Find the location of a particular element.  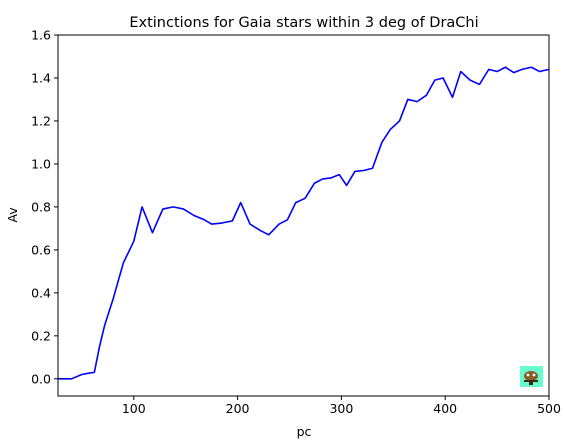

y-tick-label: 1.0 is located at coordinates (41, 163).